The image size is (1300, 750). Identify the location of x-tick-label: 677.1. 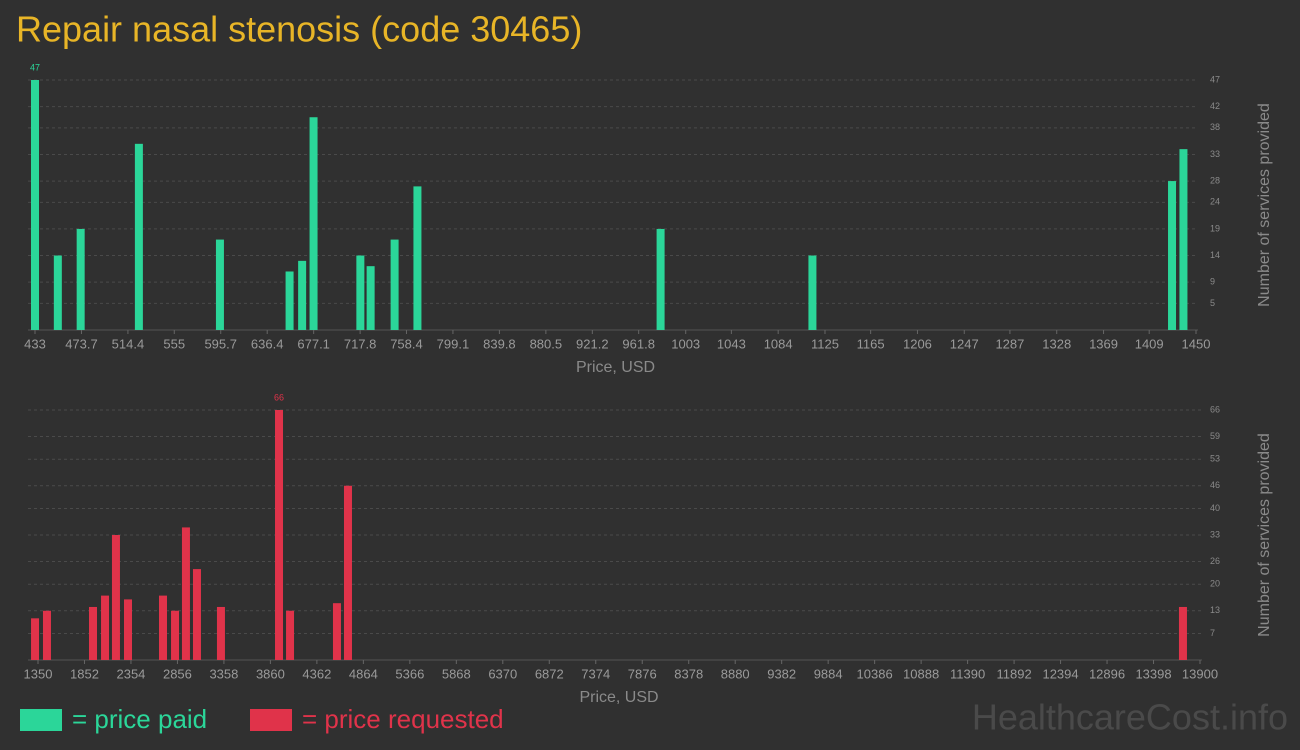
(313, 343).